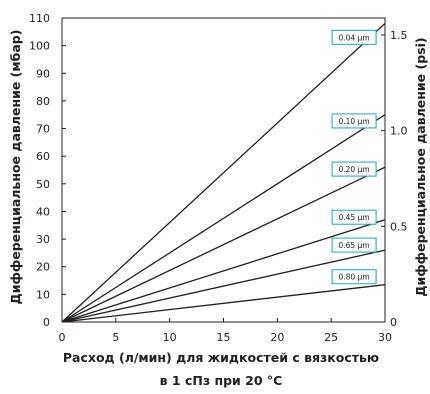 The image size is (430, 394). I want to click on y-left-tick-label: 100, so click(39, 46).